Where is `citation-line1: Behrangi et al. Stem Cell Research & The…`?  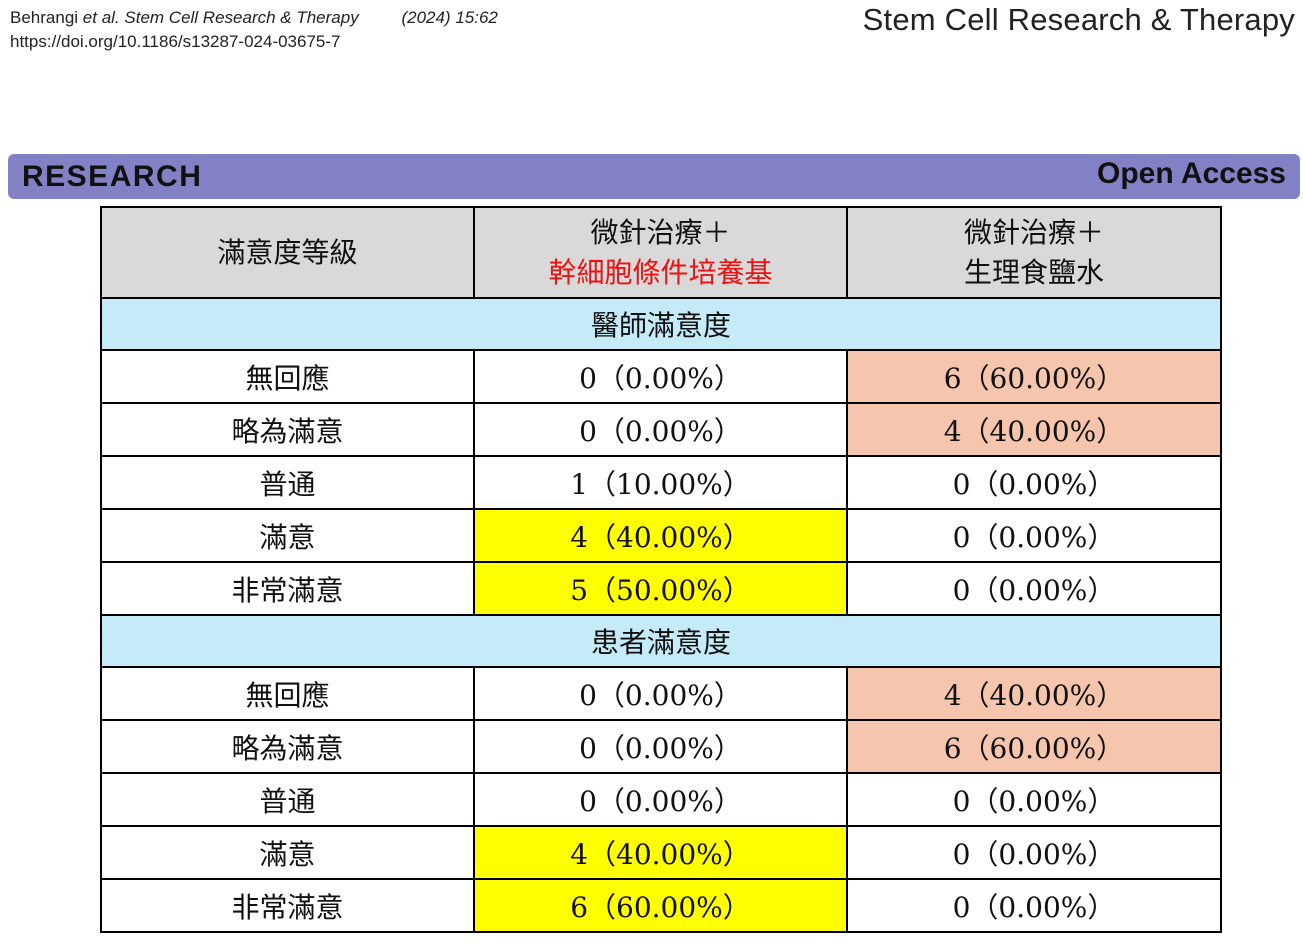 citation-line1: Behrangi et al. Stem Cell Research & The… is located at coordinates (254, 18).